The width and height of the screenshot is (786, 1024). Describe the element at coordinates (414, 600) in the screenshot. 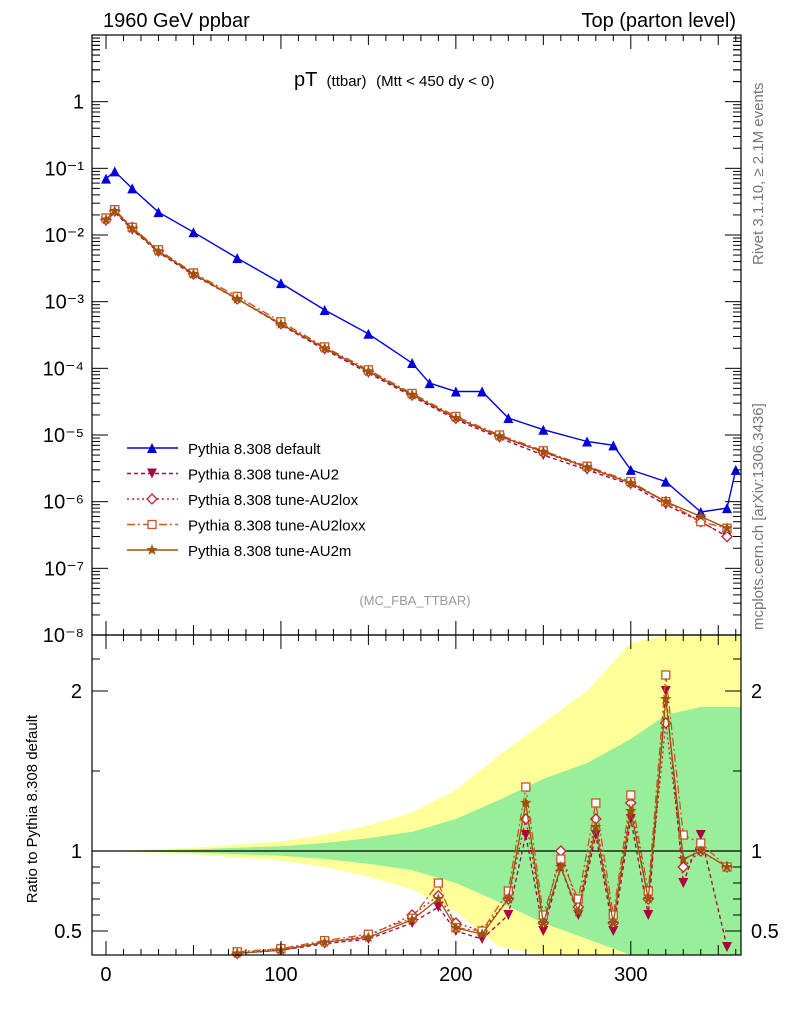

I see `analysis-label: (MC_FBA_TTBAR)` at that location.